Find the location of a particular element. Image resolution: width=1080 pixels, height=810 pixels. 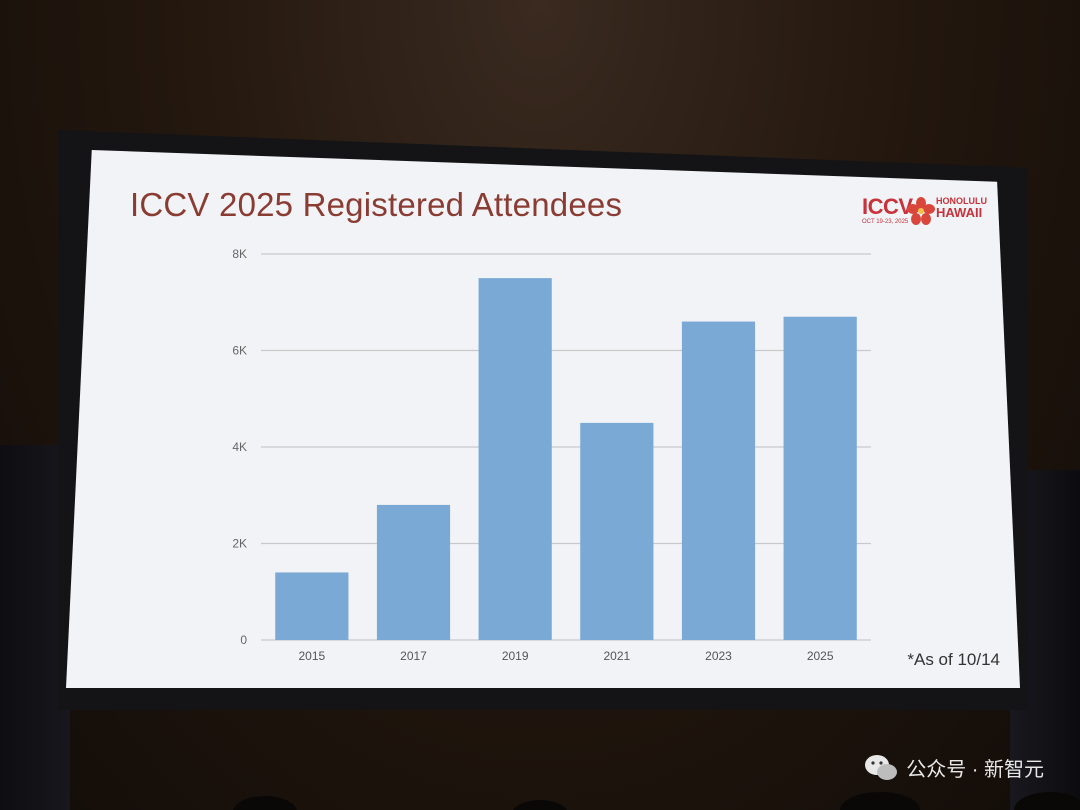

y-tick-label: 0 is located at coordinates (243, 640).